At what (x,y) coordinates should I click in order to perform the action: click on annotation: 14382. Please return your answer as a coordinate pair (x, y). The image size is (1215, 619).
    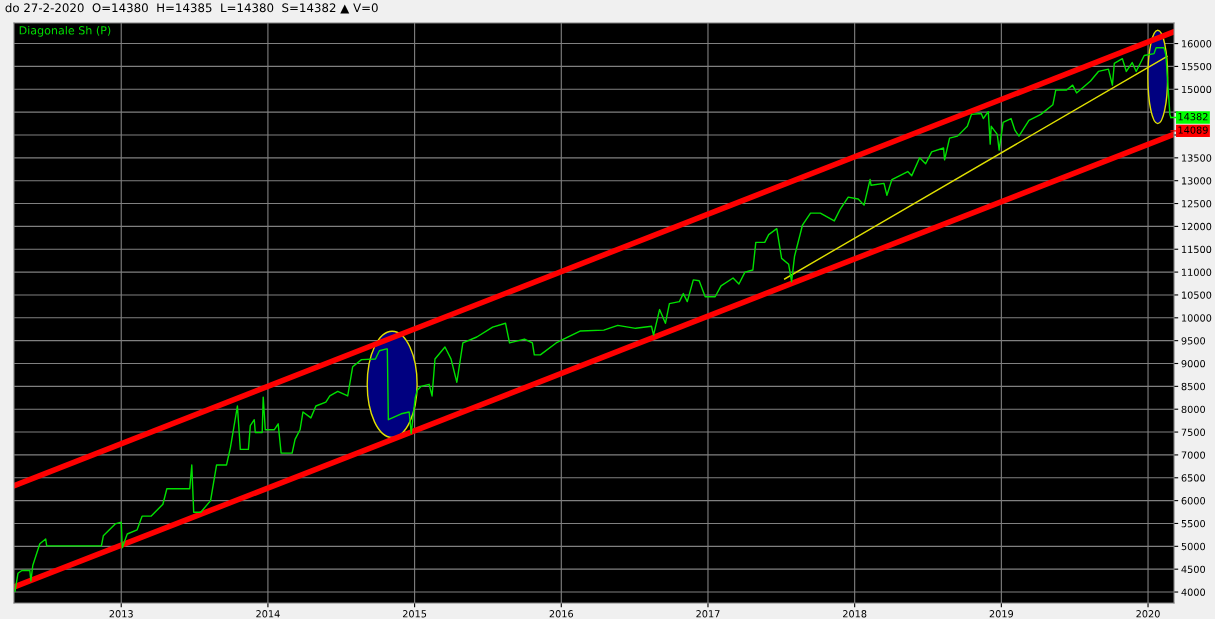
    Looking at the image, I should click on (1193, 116).